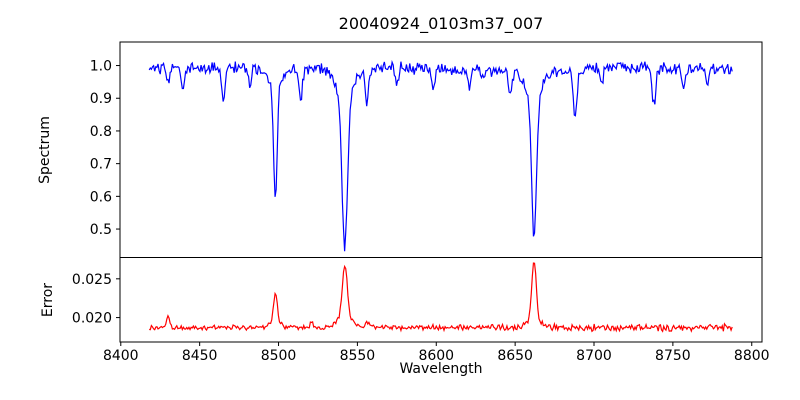  I want to click on x-tick-label: 8400, so click(121, 356).